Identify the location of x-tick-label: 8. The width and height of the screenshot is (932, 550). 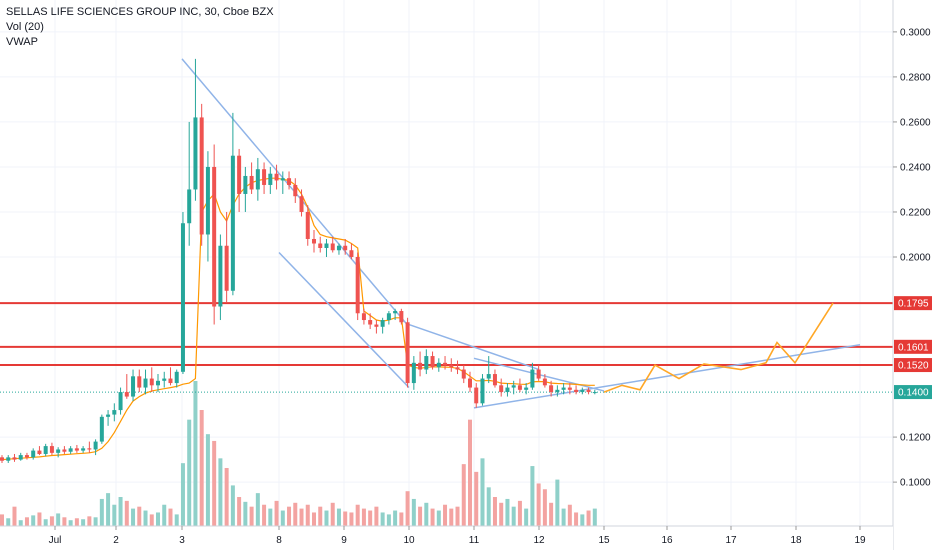
(279, 540).